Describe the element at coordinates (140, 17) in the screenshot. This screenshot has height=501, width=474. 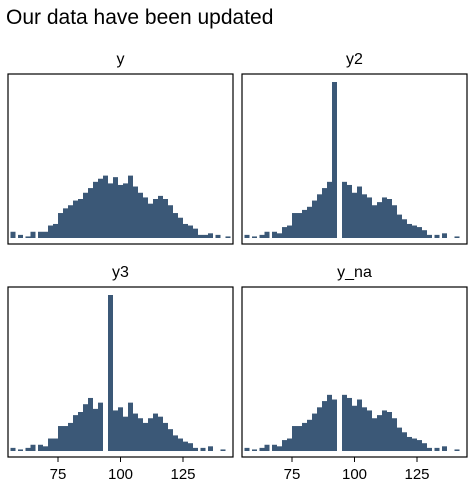
I see `figure-title: Our data have been updated` at that location.